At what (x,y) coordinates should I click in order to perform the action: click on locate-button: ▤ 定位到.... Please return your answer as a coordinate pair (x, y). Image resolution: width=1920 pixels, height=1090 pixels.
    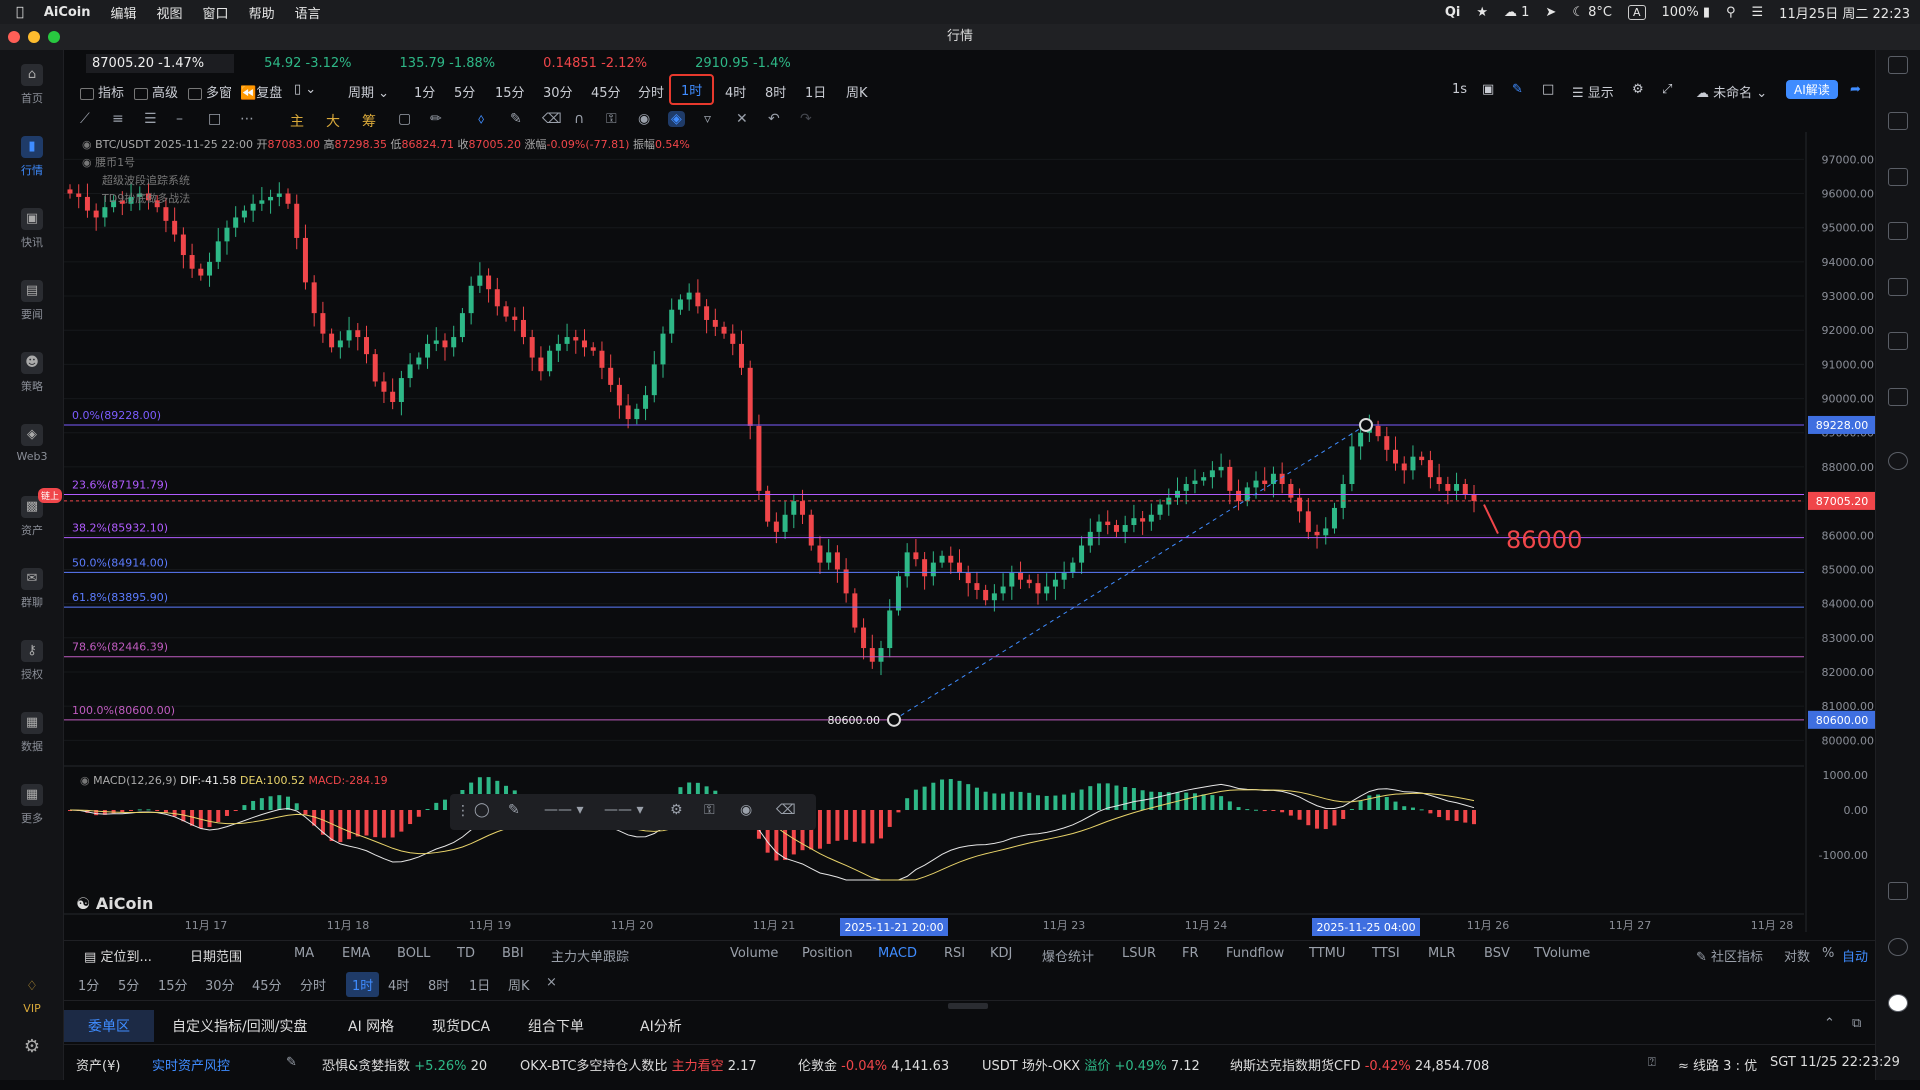
    Looking at the image, I should click on (118, 955).